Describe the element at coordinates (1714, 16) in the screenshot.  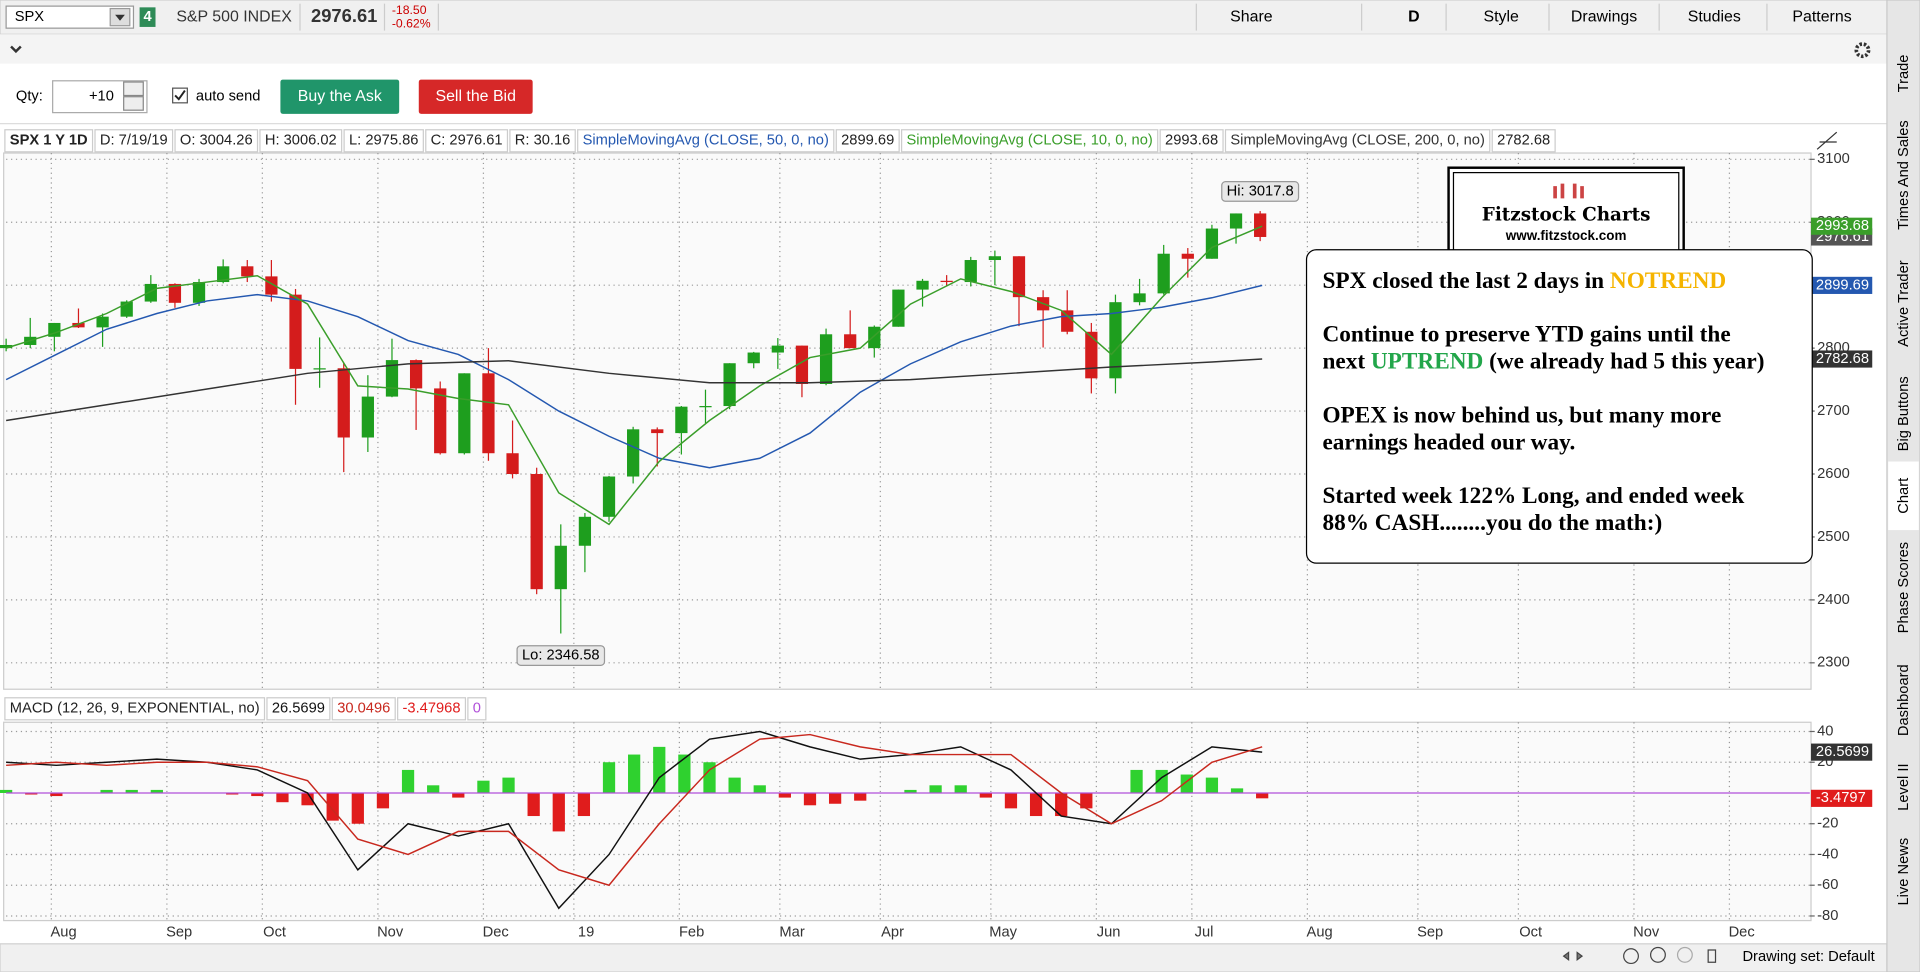
I see `toolbar-button-label: Studies` at that location.